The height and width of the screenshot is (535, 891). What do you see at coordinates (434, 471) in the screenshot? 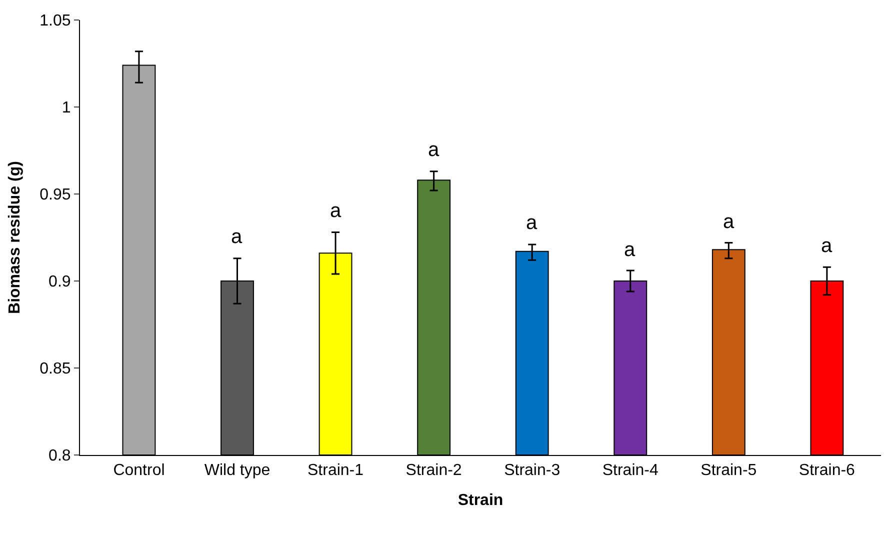
I see `x-tick-label: Strain-2` at bounding box center [434, 471].